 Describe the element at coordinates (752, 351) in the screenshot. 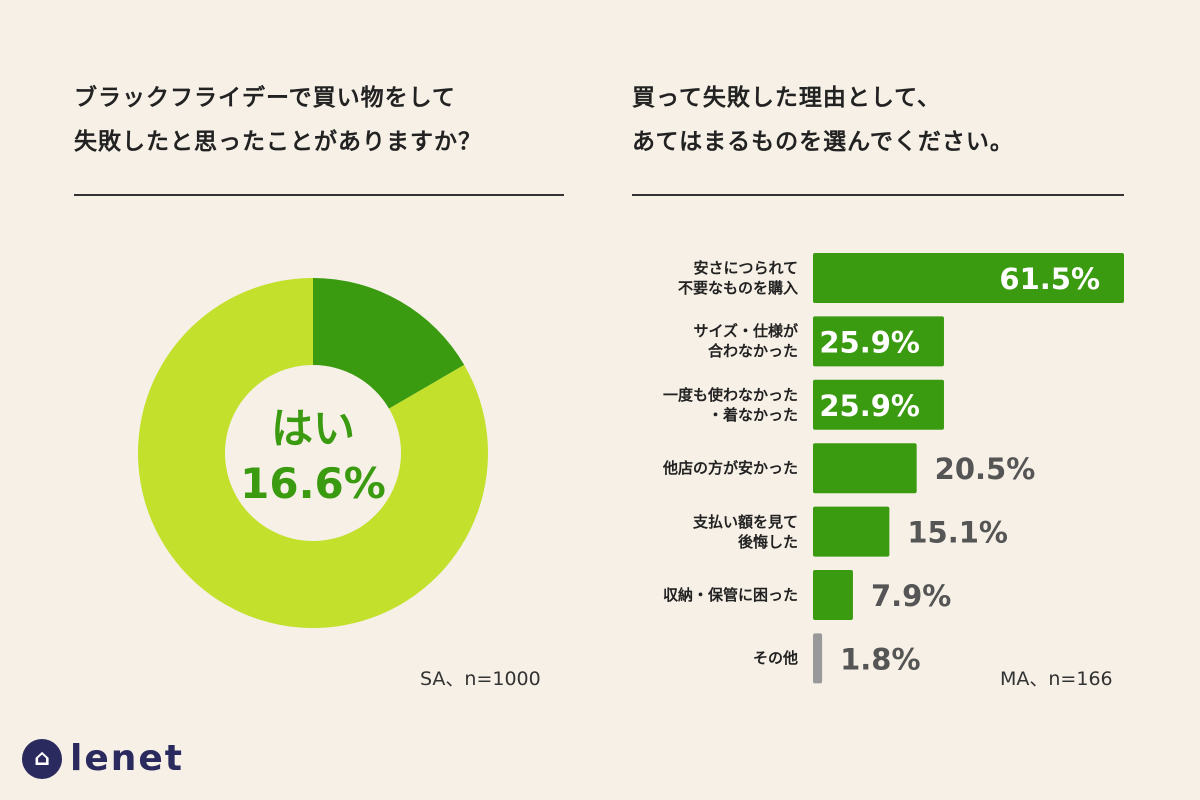

I see `category-line: 合わなかった` at that location.